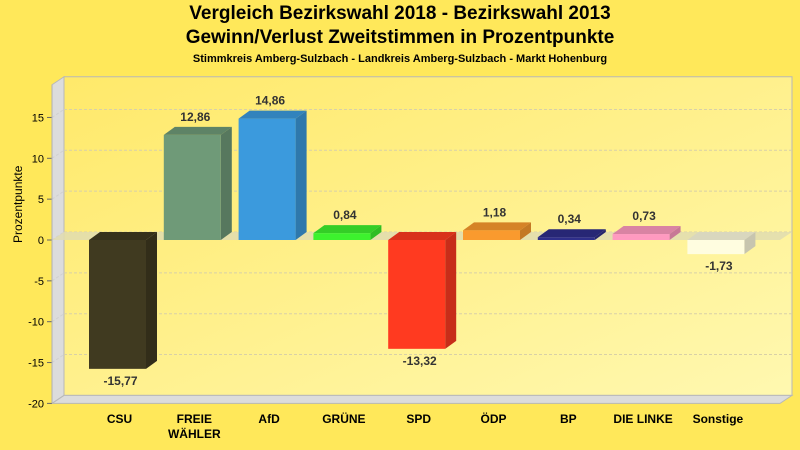 This screenshot has height=450, width=800. I want to click on bar-die-linke, so click(646, 233).